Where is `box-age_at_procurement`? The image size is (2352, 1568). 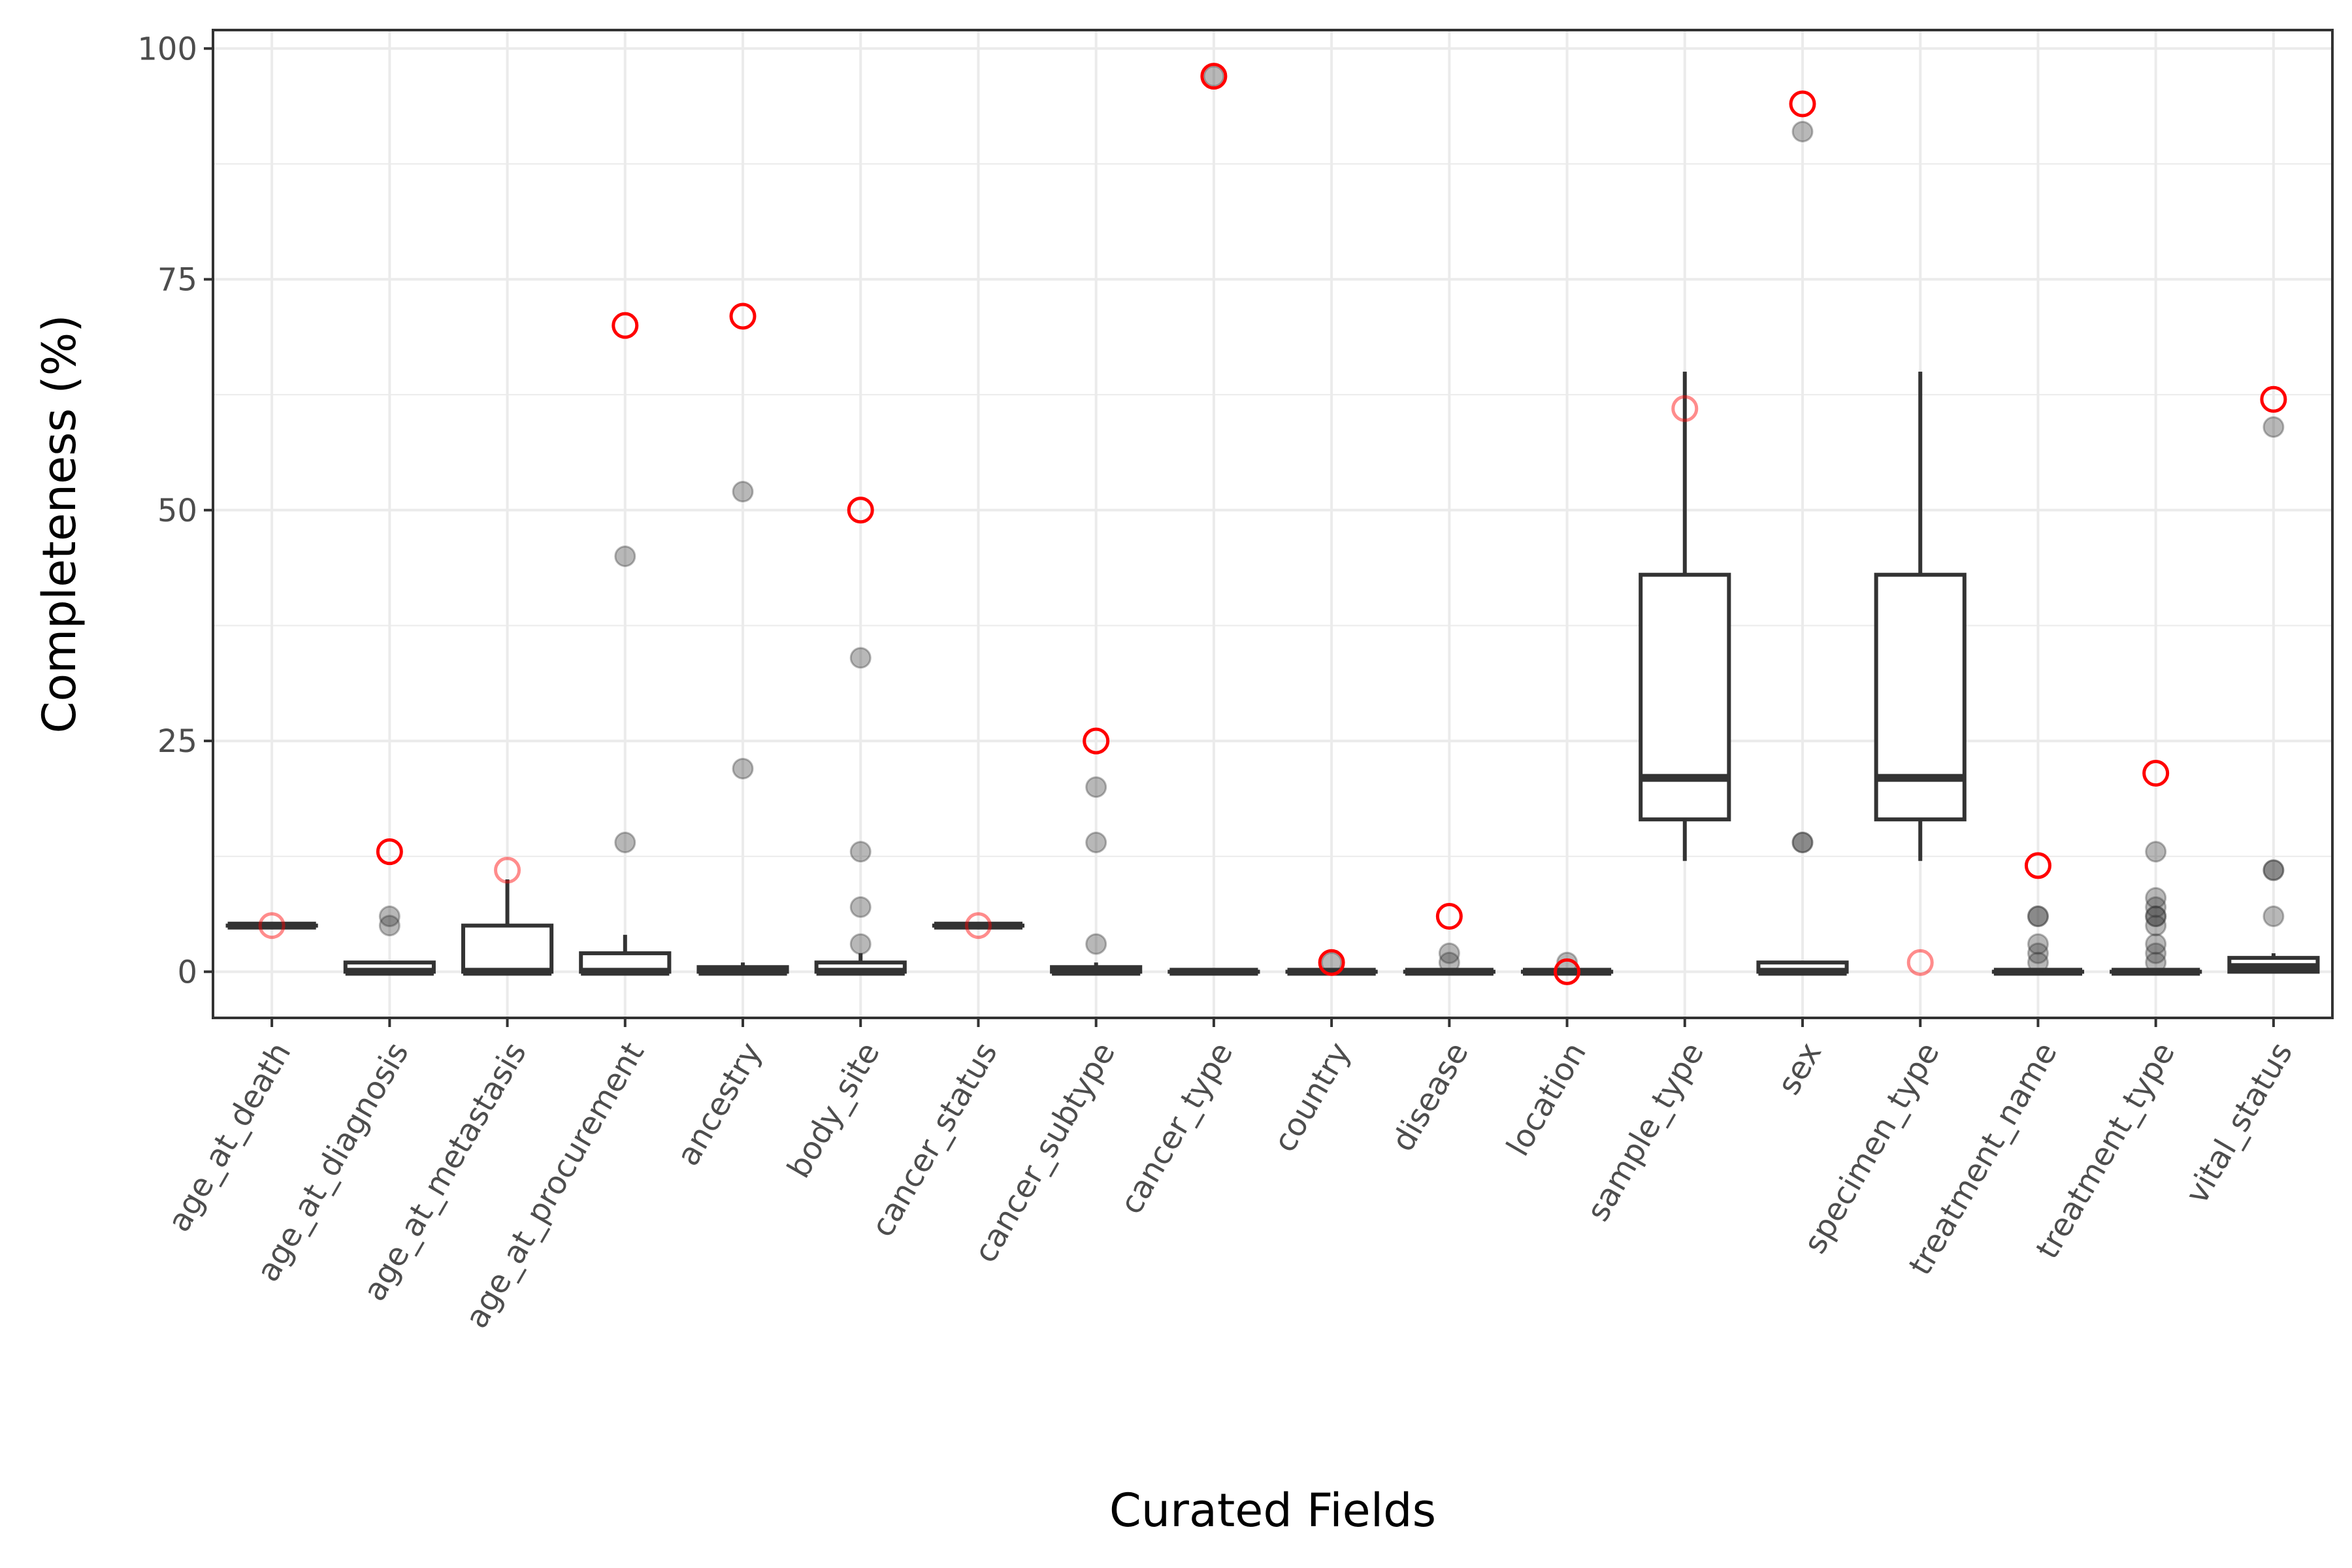
box-age_at_procurement is located at coordinates (625, 955).